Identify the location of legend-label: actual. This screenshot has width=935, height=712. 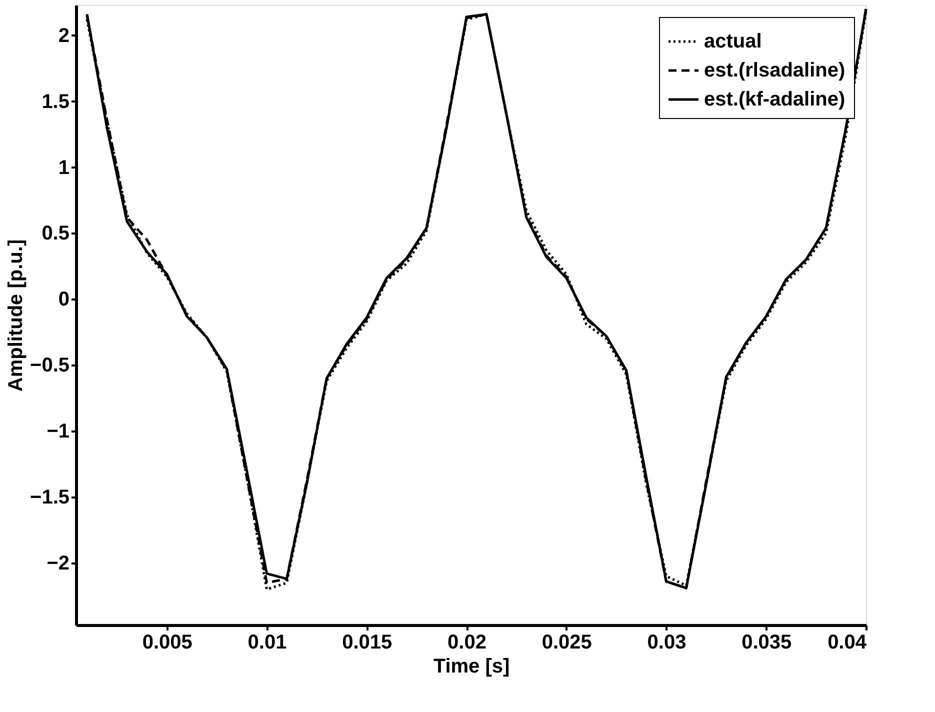
(733, 41).